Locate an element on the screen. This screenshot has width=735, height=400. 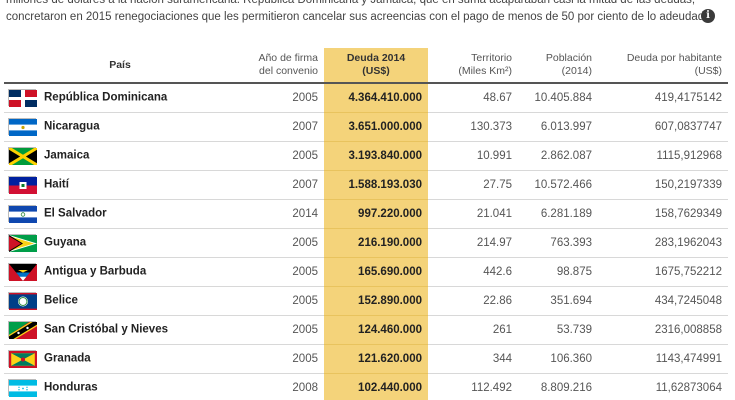
territory-cell: 112.492 is located at coordinates (473, 386).